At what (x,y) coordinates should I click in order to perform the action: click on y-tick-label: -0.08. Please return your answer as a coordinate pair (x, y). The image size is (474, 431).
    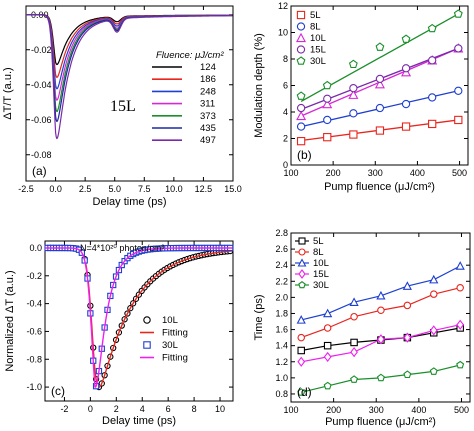
    Looking at the image, I should click on (41, 155).